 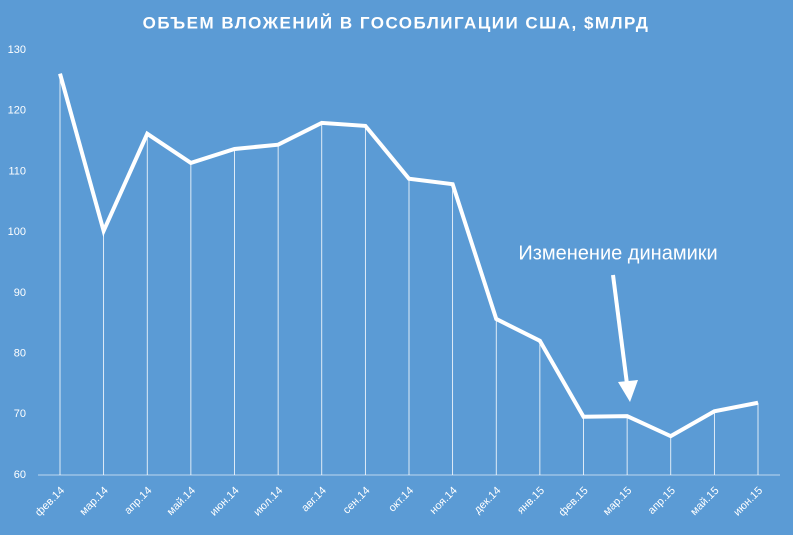 What do you see at coordinates (620, 329) in the screenshot?
I see `annotation-arrow` at bounding box center [620, 329].